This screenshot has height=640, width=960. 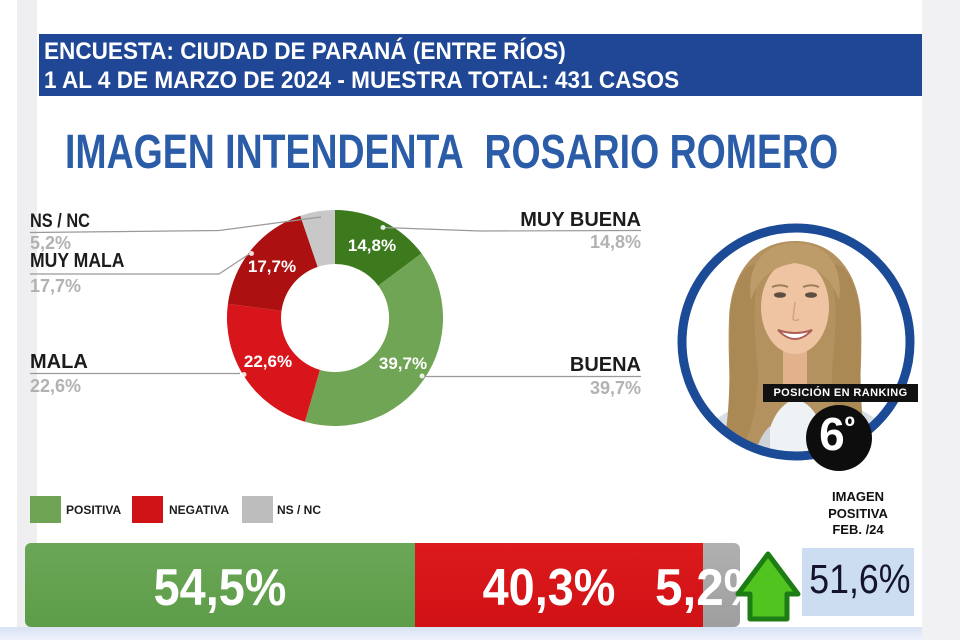 I want to click on svg-text: 22,6%, so click(x=268, y=361).